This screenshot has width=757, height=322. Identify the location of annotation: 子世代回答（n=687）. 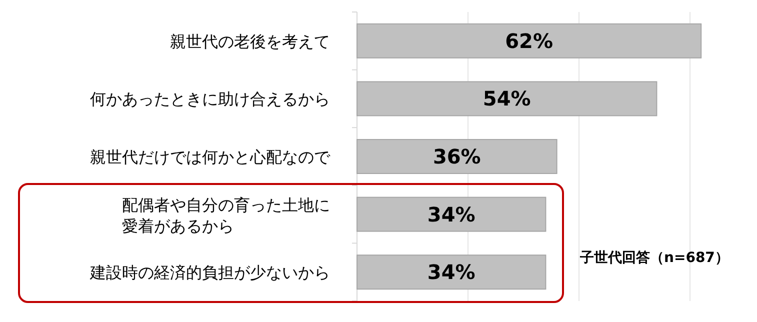
(654, 258).